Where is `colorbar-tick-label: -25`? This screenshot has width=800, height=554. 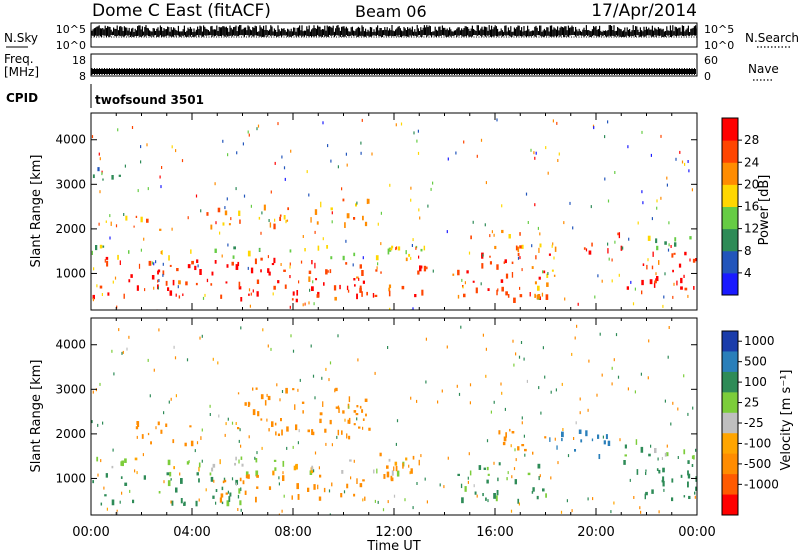
colorbar-tick-label: -25 is located at coordinates (754, 423).